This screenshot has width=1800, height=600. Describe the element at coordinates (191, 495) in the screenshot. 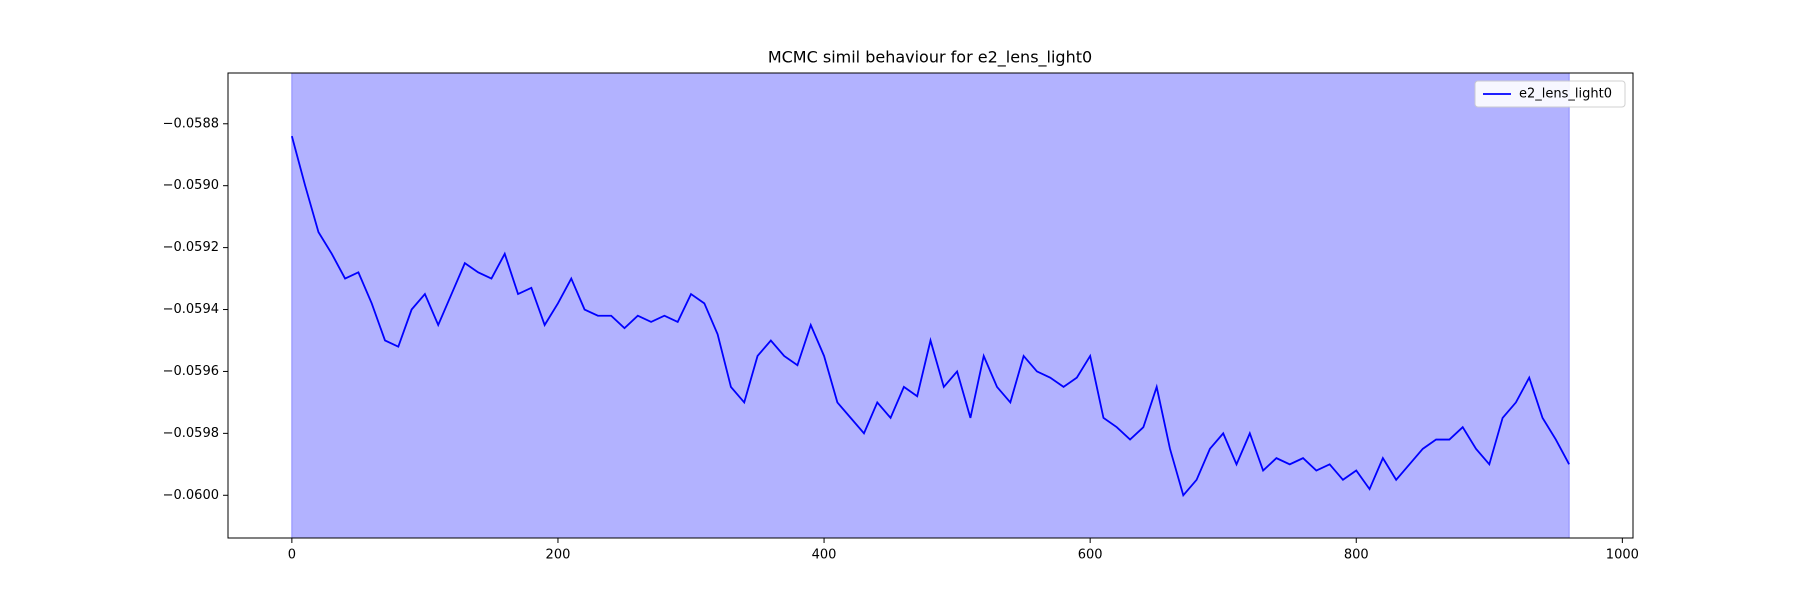

I see `y-tick-label: −0.0600` at that location.